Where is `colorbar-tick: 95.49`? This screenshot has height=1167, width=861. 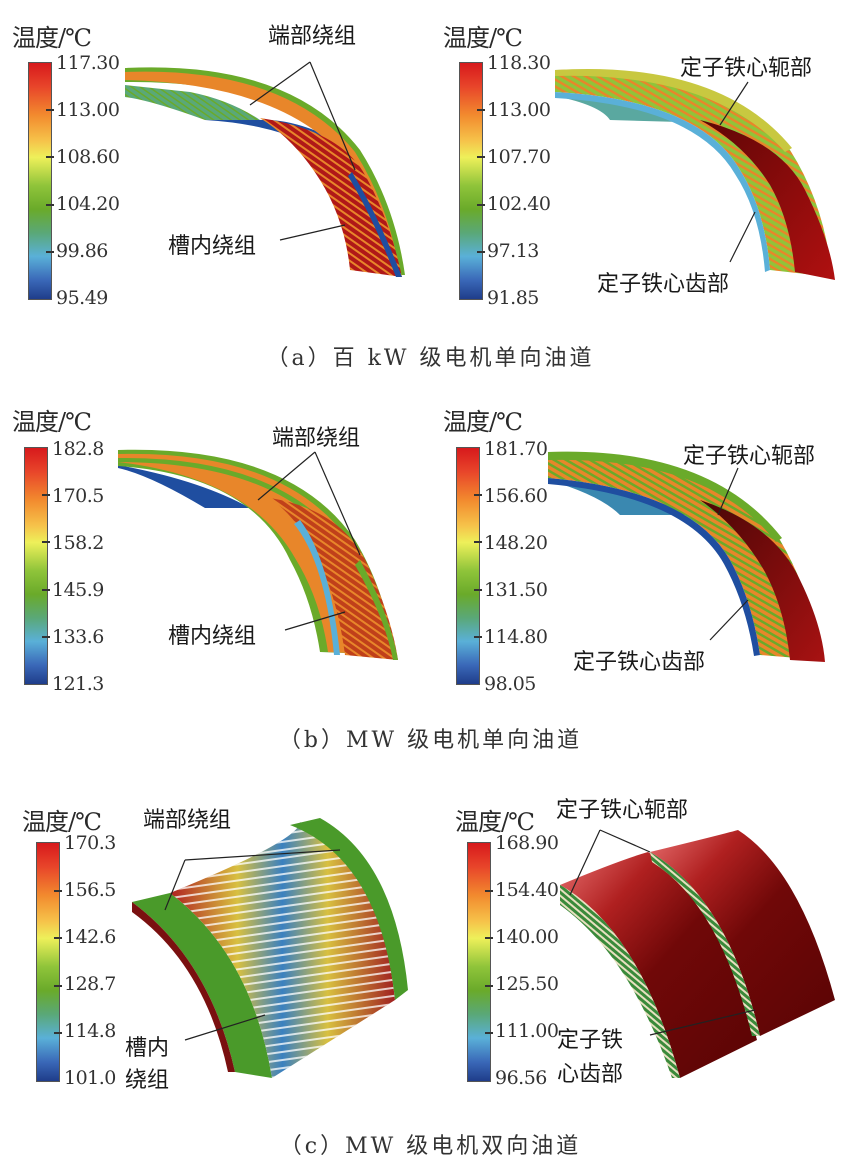
colorbar-tick: 95.49 is located at coordinates (82, 298).